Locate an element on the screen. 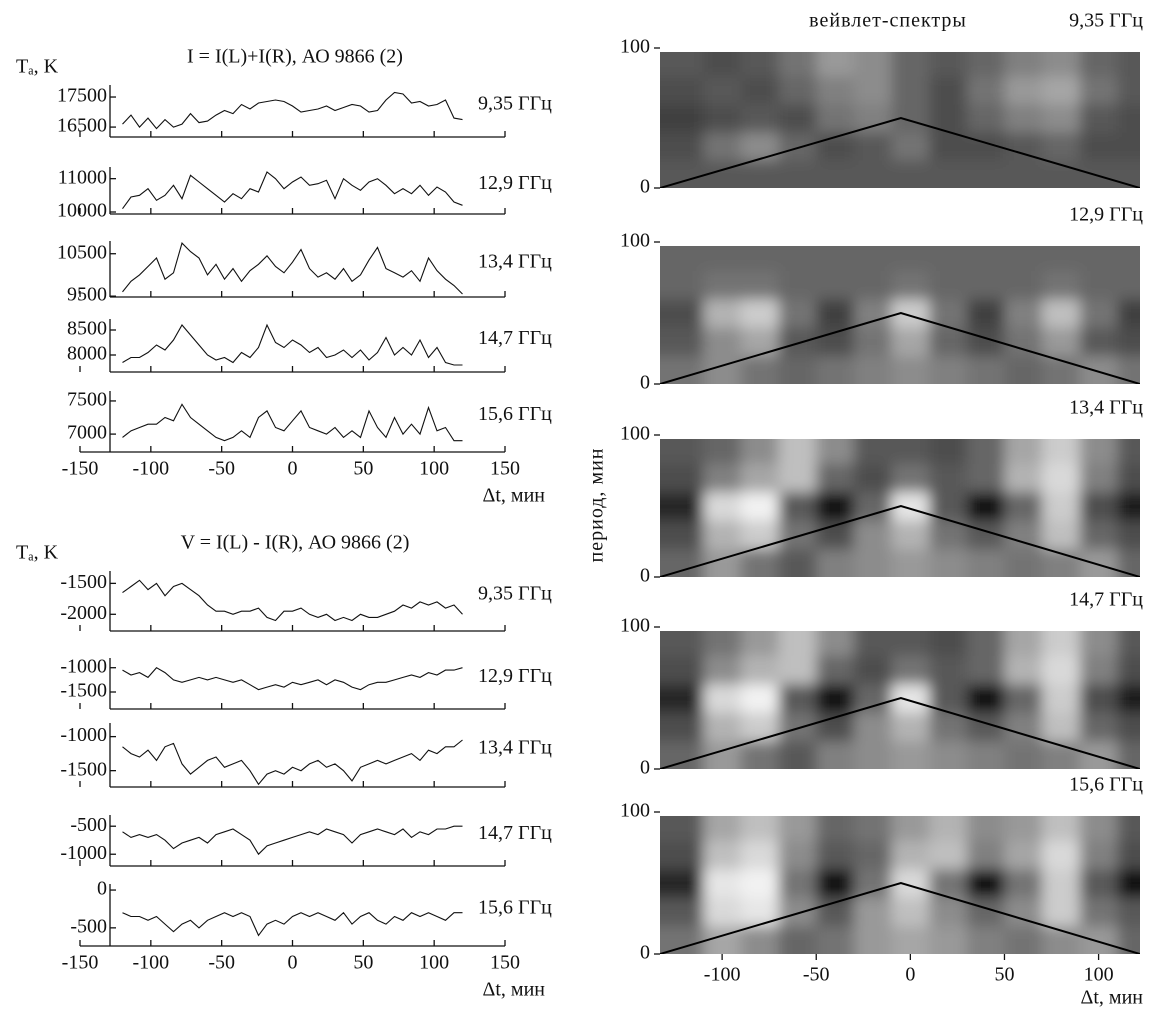 The height and width of the screenshot is (1009, 1149). y-tick-label: -500 is located at coordinates (88, 825).